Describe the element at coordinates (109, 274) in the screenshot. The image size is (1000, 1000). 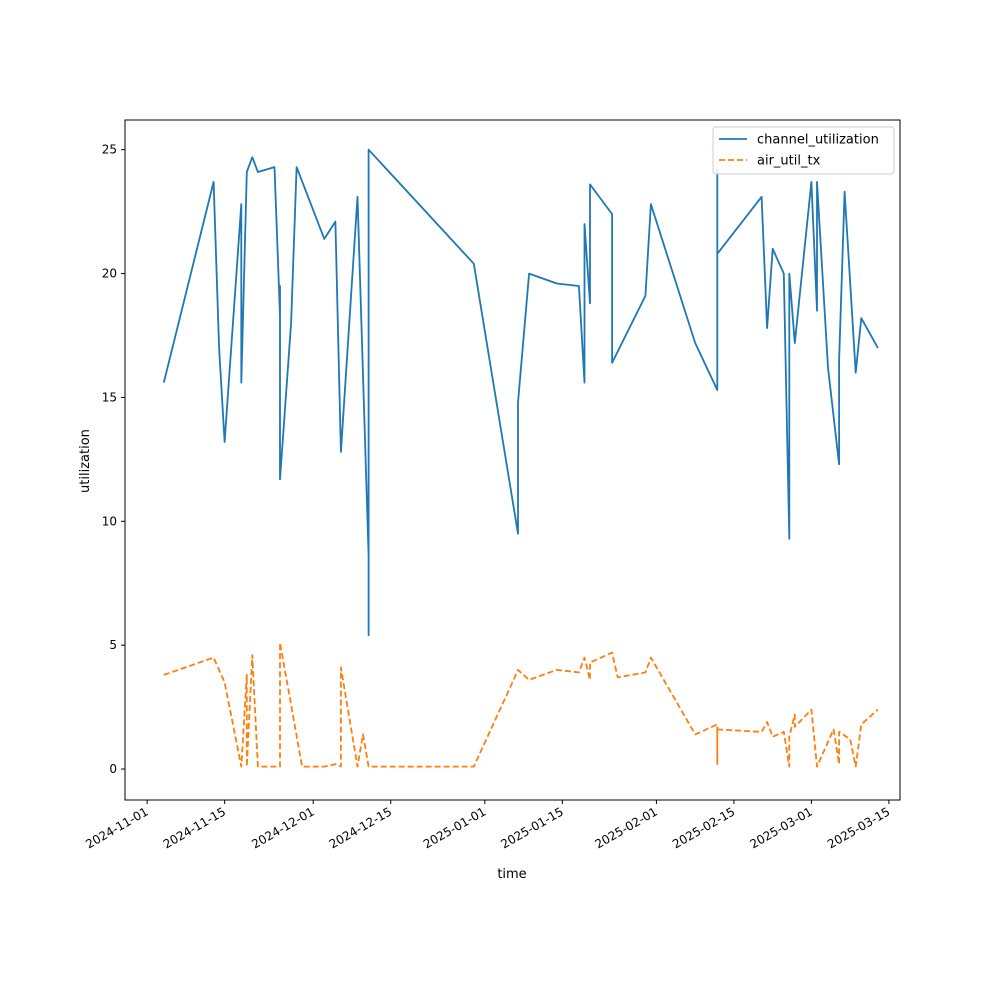
I see `y-tick-label: 20` at that location.